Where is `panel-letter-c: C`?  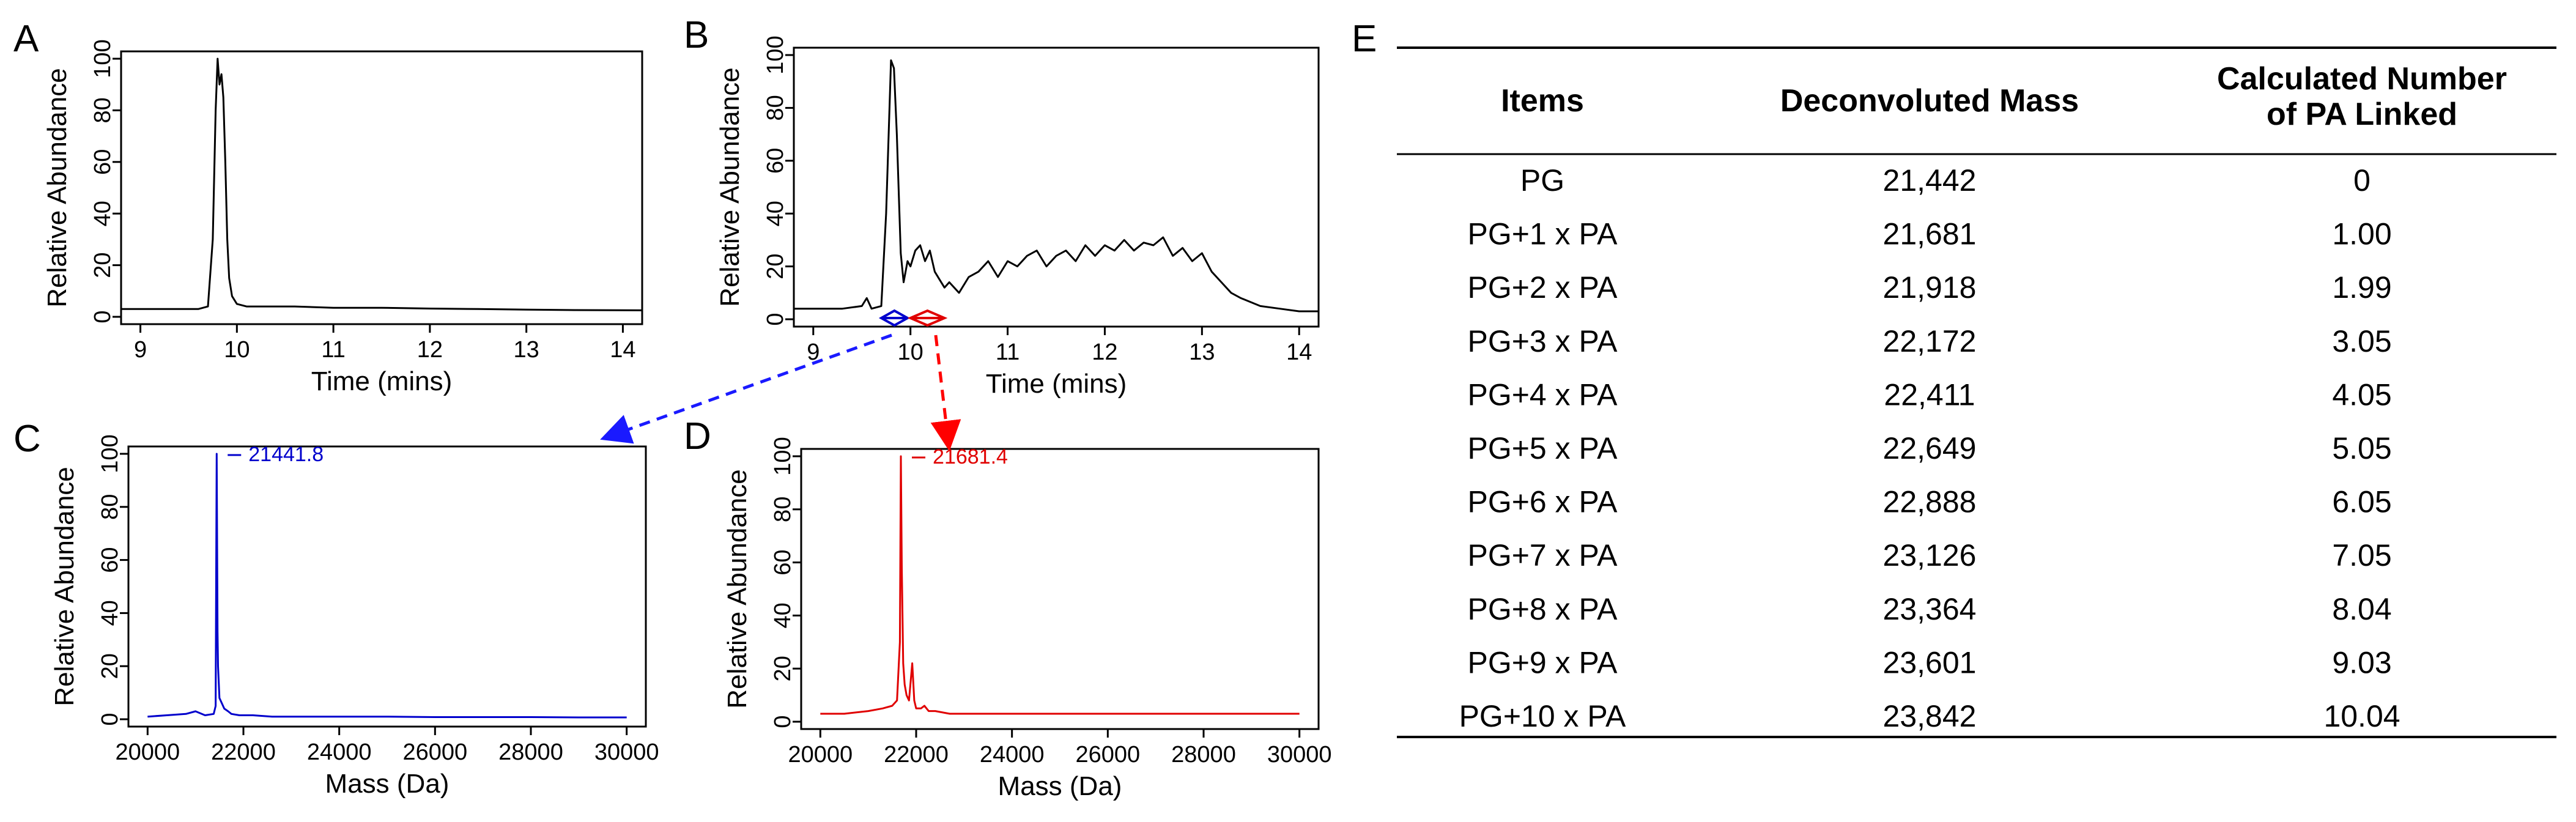
panel-letter-c: C is located at coordinates (27, 439).